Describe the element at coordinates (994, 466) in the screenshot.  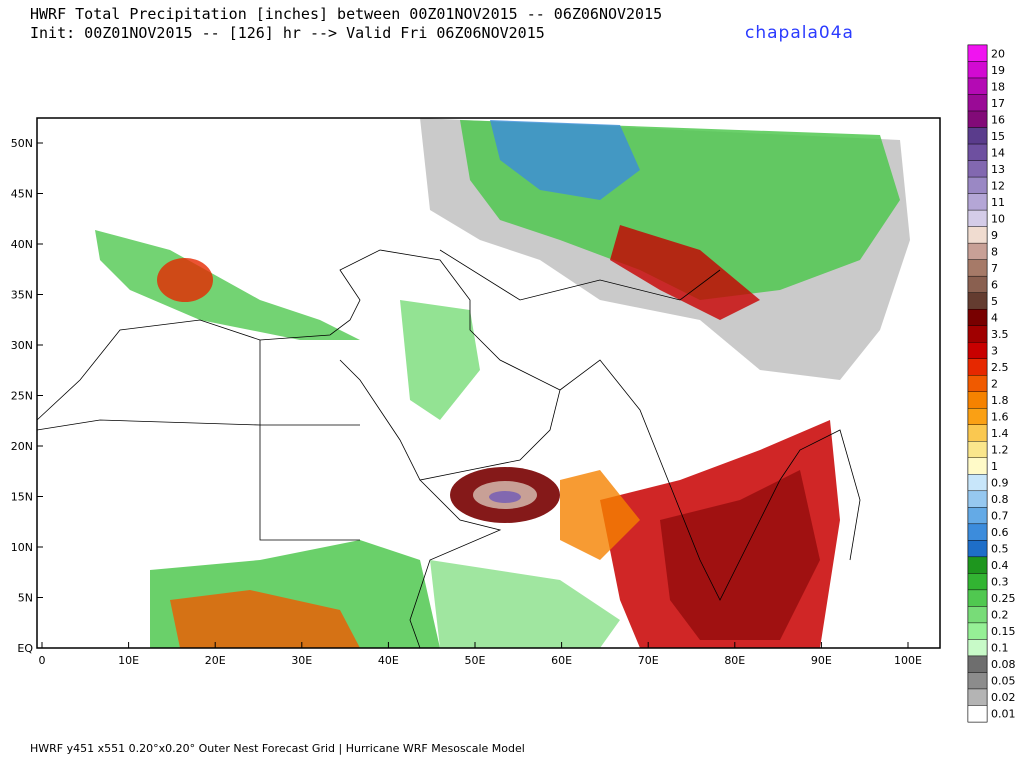
I see `colorbar-label: 1` at that location.